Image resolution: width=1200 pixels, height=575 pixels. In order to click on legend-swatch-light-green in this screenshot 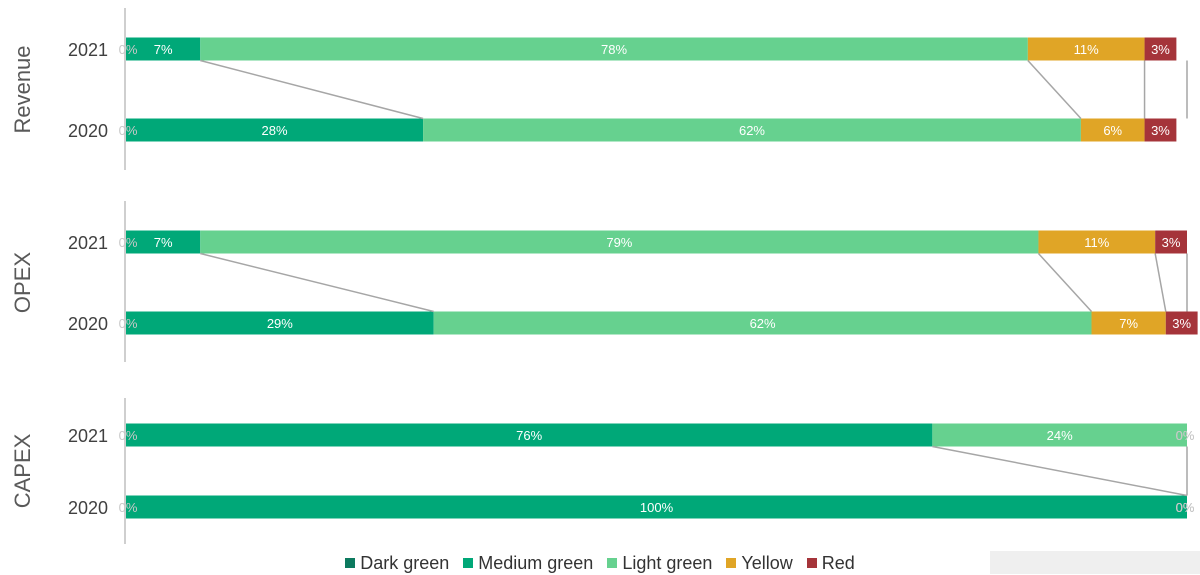, I will do `click(612, 563)`.